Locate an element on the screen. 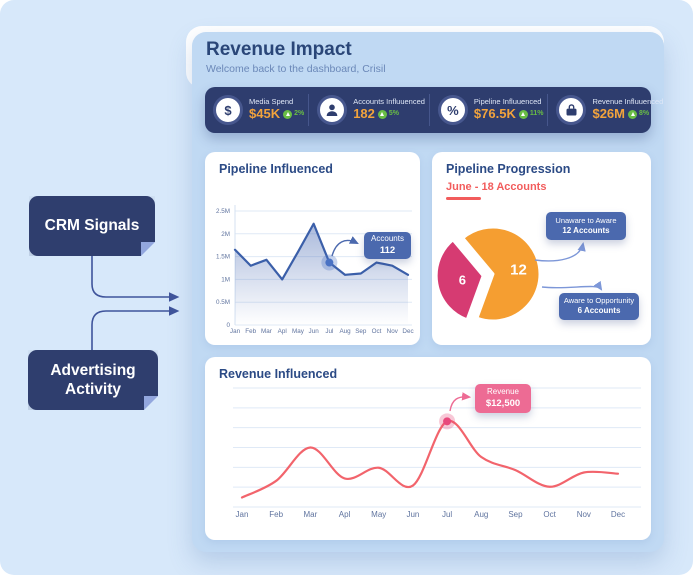 Image resolution: width=693 pixels, height=575 pixels. tooltip-label: Revenue is located at coordinates (503, 392).